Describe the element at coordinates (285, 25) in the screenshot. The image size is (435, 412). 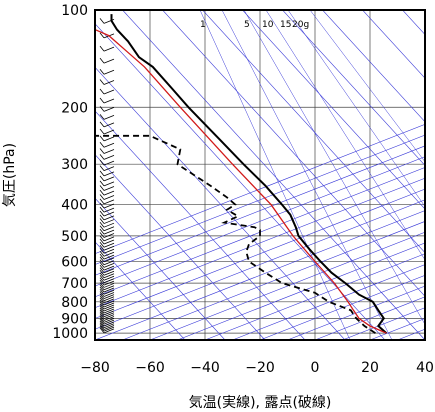
I see `mixing-ratio-label: 15` at that location.